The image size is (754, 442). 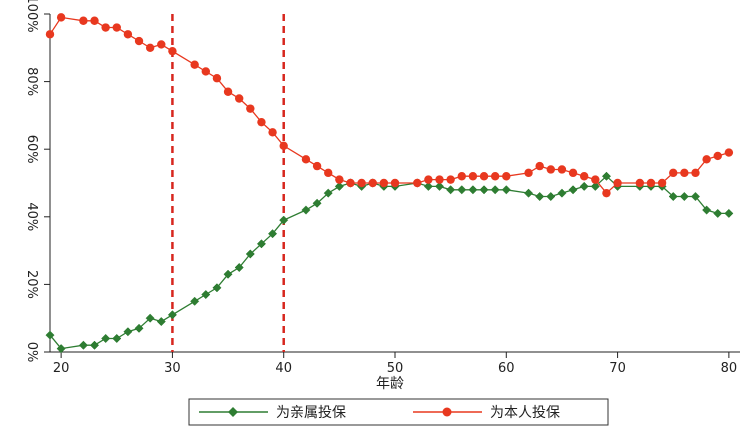 What do you see at coordinates (233, 412) in the screenshot?
I see `legend-marker-relatives` at bounding box center [233, 412].